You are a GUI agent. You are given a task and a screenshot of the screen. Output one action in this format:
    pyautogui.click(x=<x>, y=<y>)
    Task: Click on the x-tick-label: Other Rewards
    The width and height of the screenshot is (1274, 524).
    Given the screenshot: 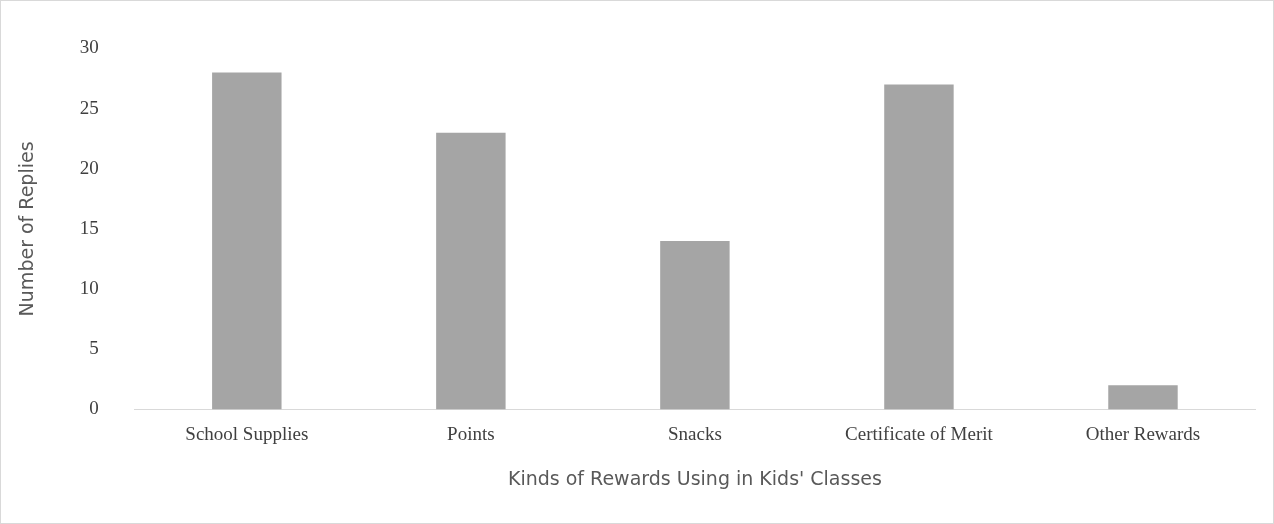 What is the action you would take?
    pyautogui.click(x=1143, y=433)
    